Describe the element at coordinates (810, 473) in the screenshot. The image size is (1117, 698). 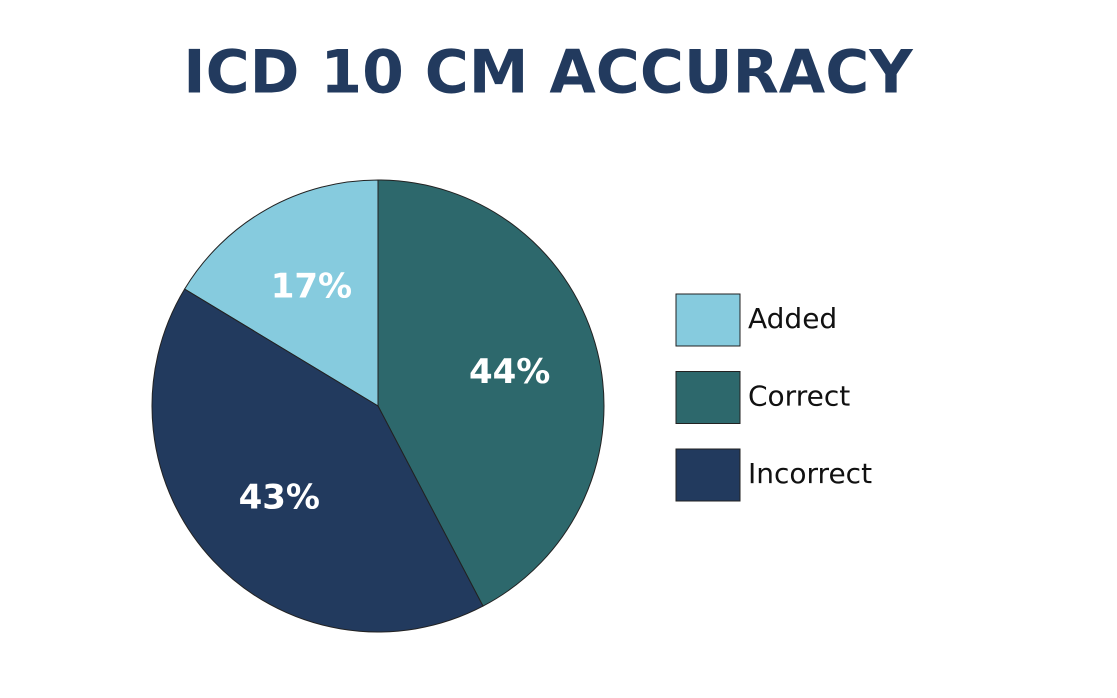
I see `legend-label: Incorrect` at that location.